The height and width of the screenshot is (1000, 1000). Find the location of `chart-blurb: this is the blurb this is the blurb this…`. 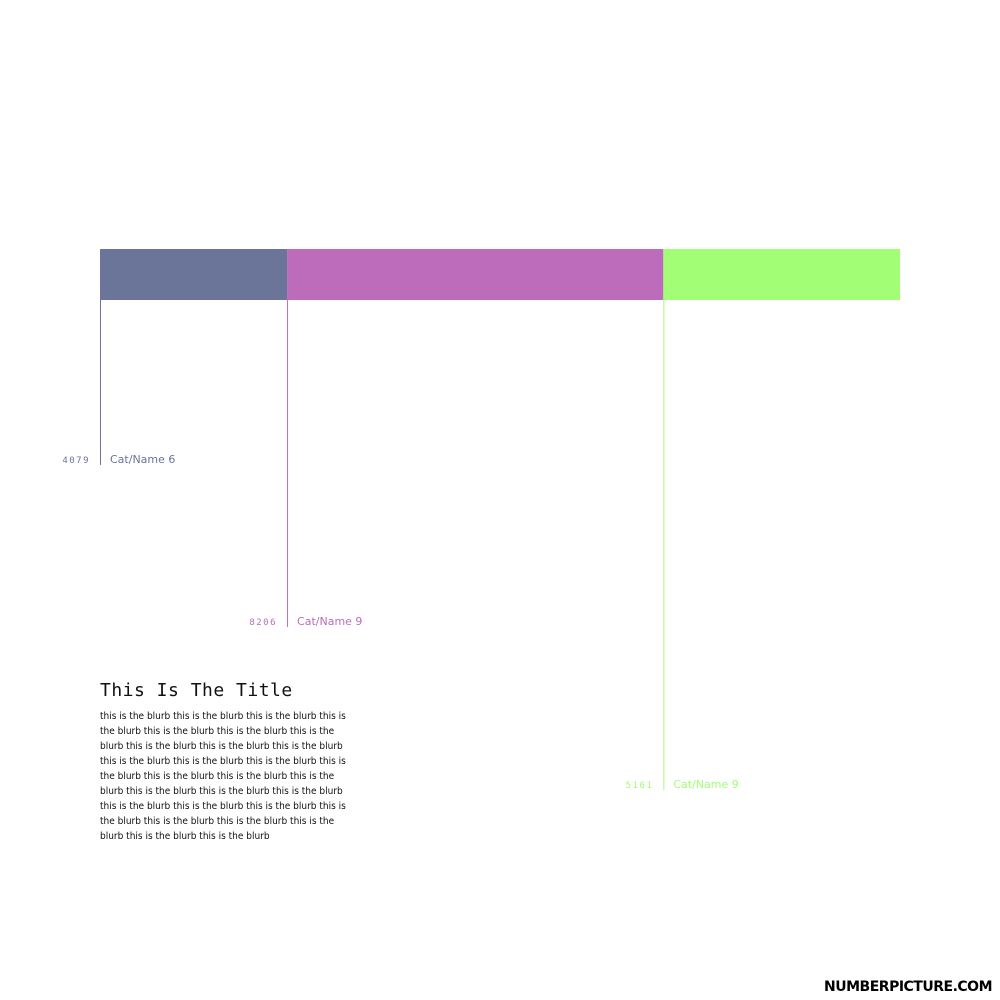

chart-blurb: this is the blurb this is the blurb this… is located at coordinates (223, 776).